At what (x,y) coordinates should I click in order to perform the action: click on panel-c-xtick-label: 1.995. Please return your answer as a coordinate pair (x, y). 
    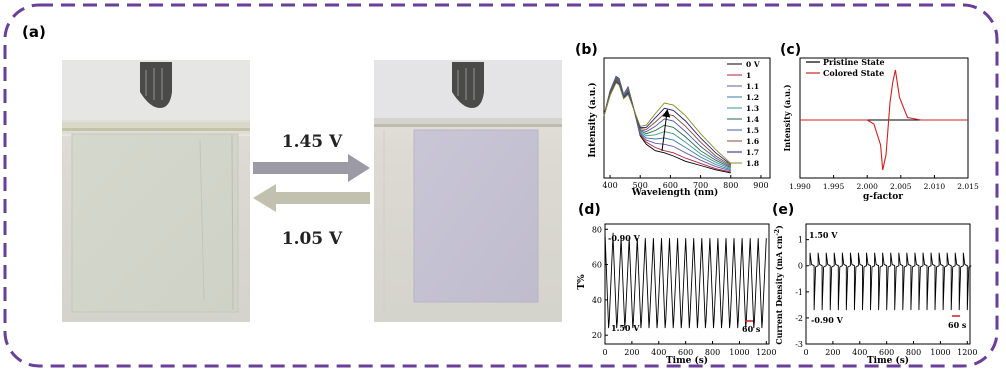
    Looking at the image, I should click on (834, 186).